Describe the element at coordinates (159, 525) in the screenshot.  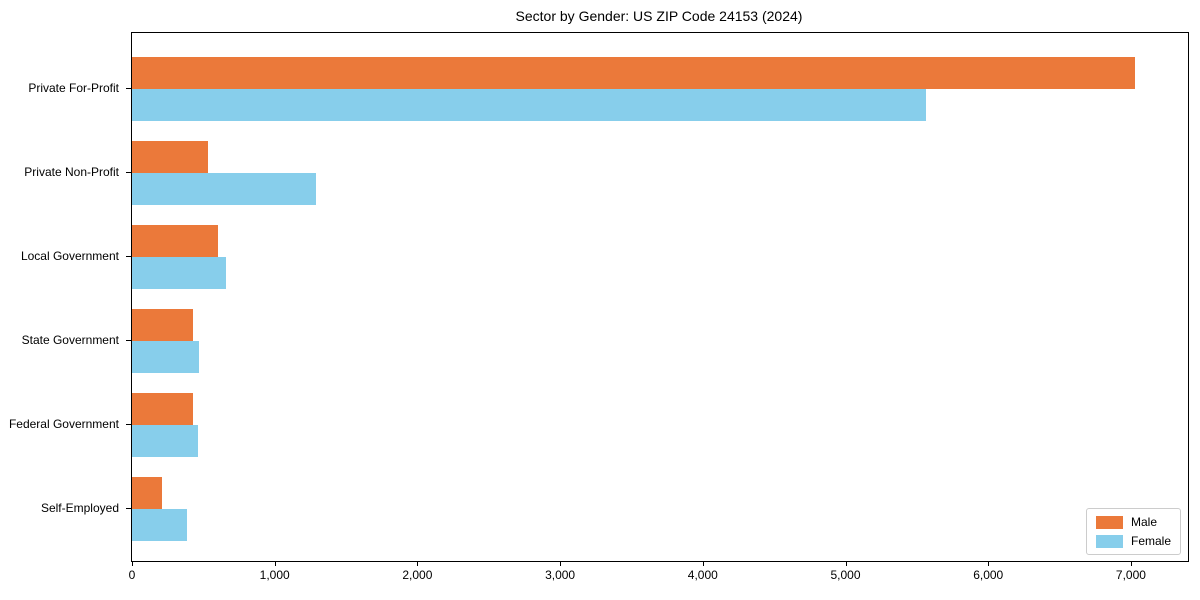
I see `bar-female-self-employed` at that location.